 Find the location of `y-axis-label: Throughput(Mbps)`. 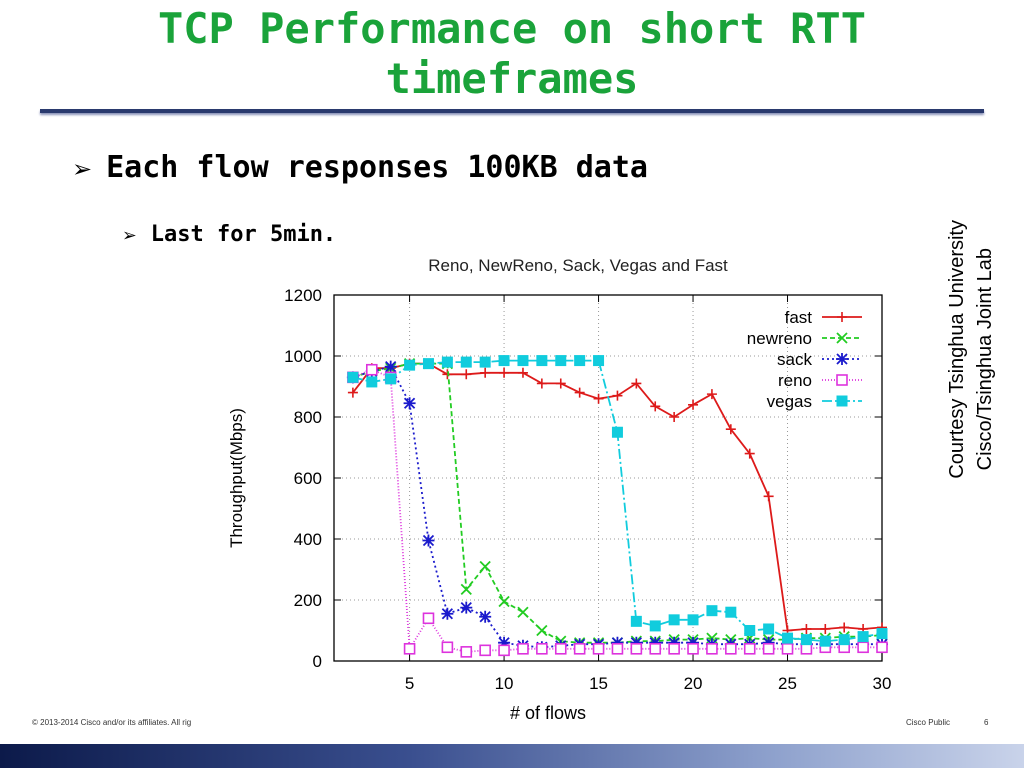

y-axis-label: Throughput(Mbps) is located at coordinates (236, 478).